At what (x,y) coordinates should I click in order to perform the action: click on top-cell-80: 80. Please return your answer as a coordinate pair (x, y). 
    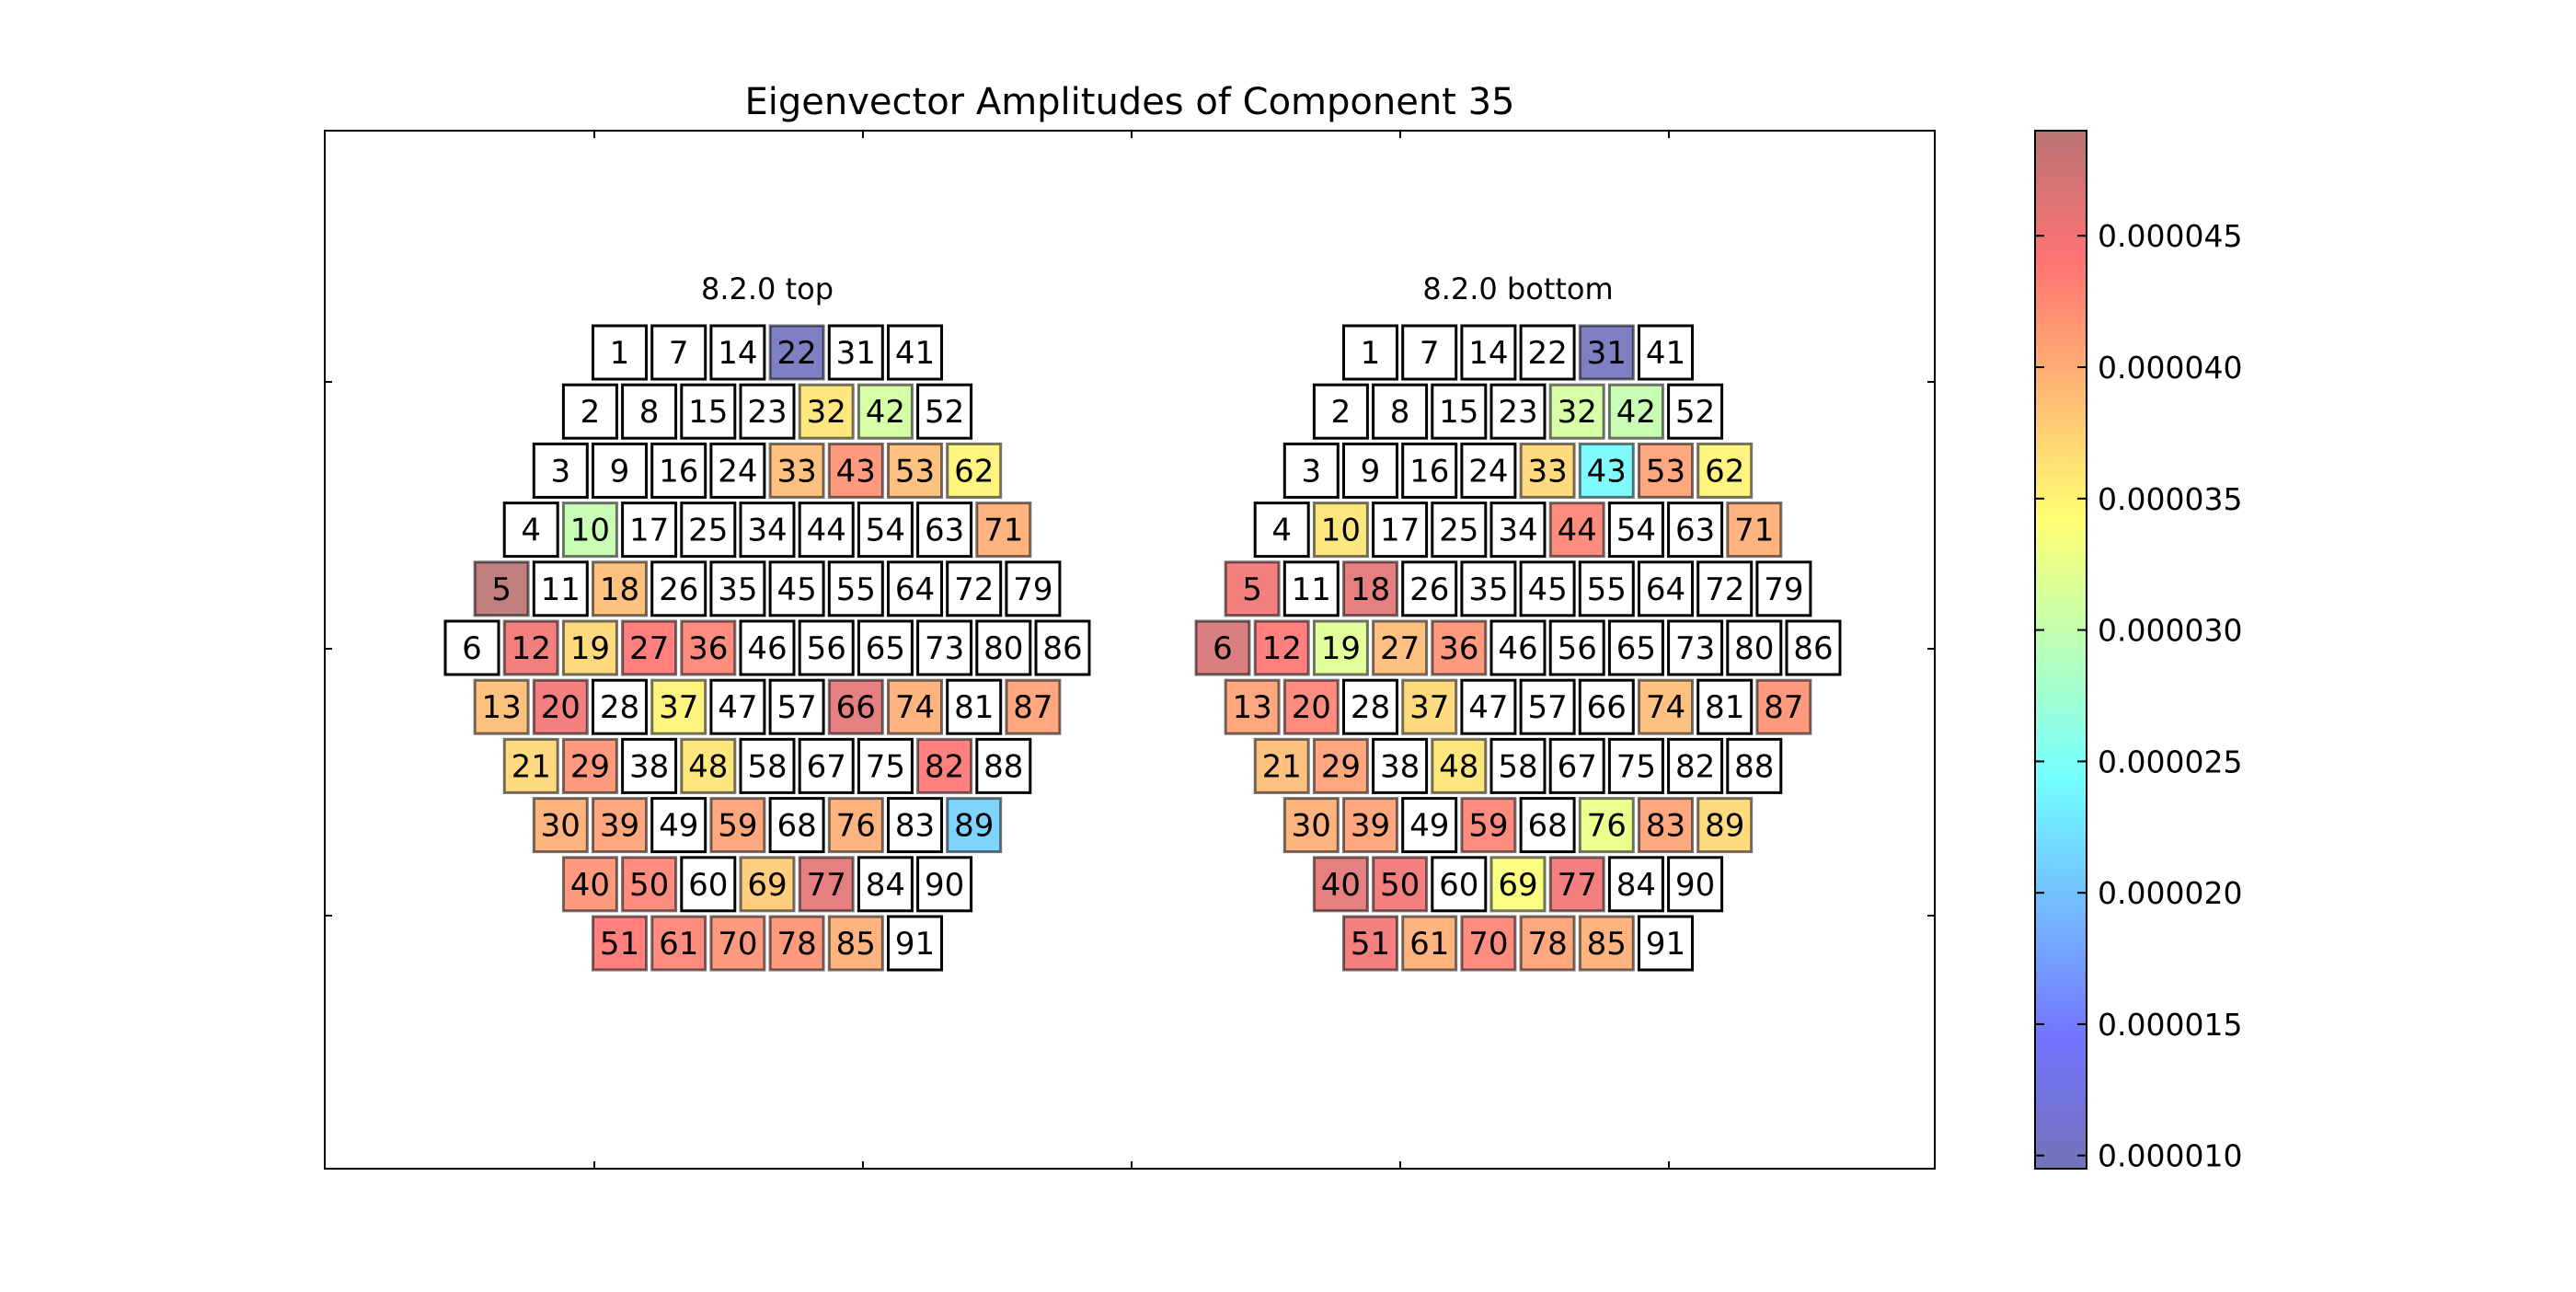
    Looking at the image, I should click on (1003, 647).